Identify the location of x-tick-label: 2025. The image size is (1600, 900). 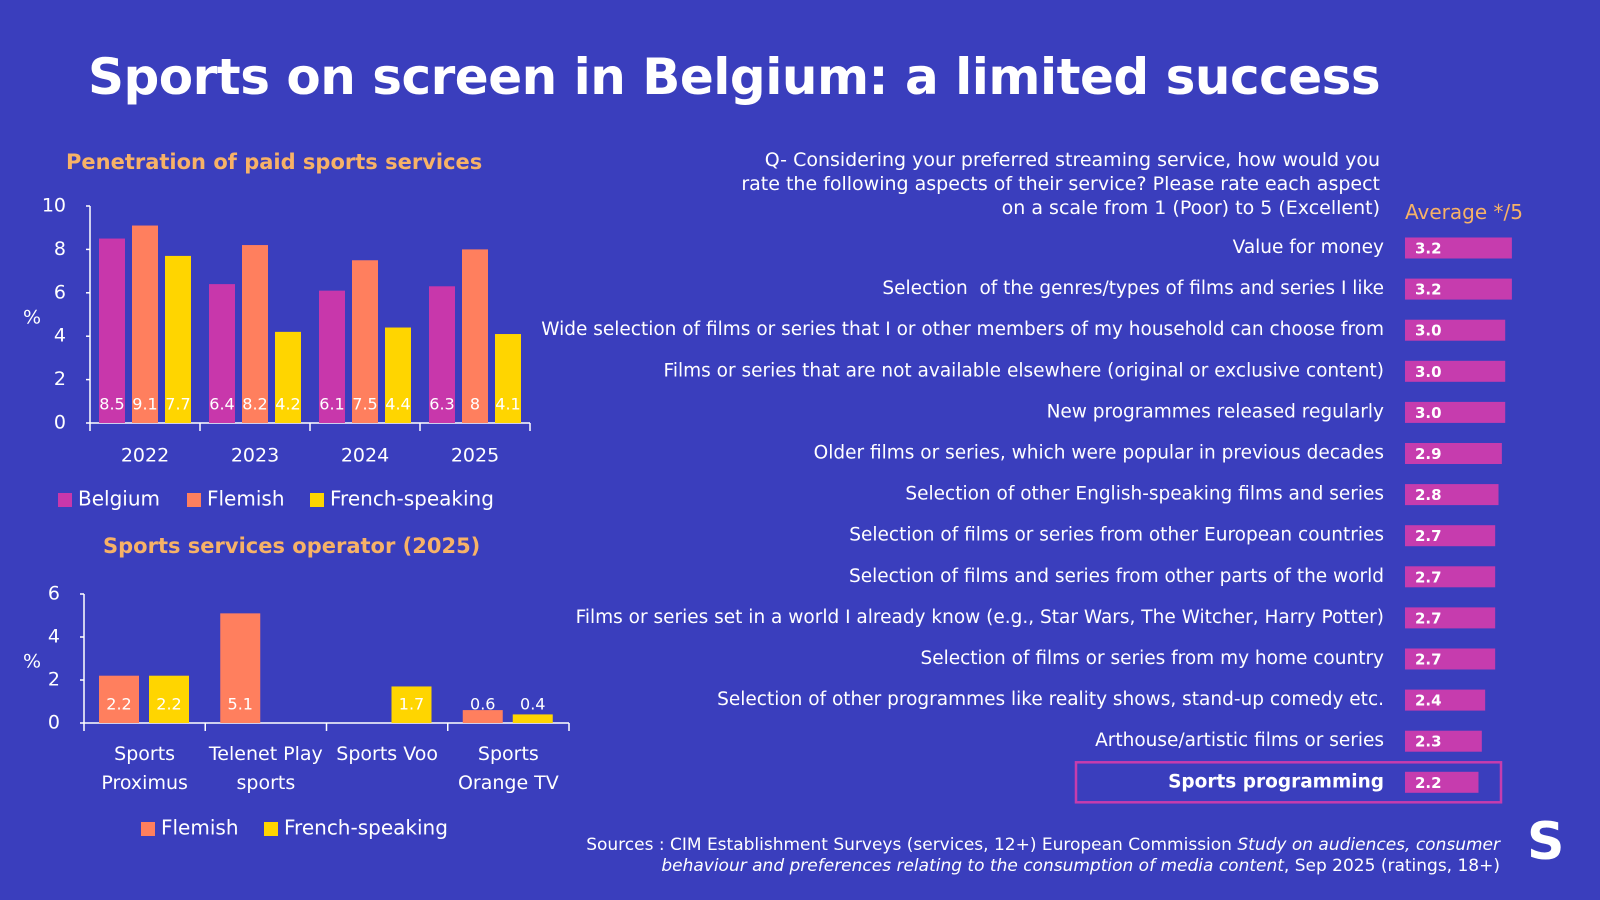
(475, 456).